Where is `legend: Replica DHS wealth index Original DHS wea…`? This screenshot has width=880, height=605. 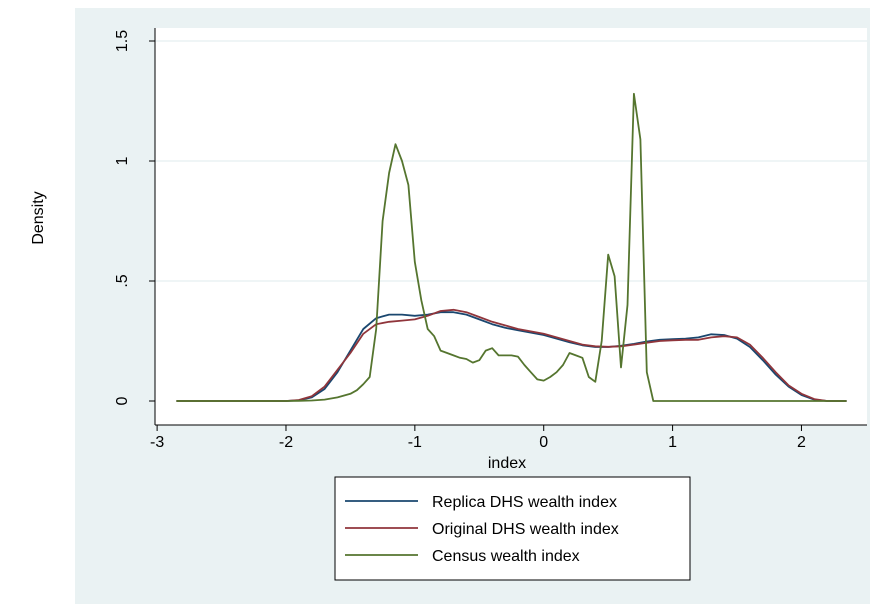
legend: Replica DHS wealth index Original DHS wea… is located at coordinates (512, 528).